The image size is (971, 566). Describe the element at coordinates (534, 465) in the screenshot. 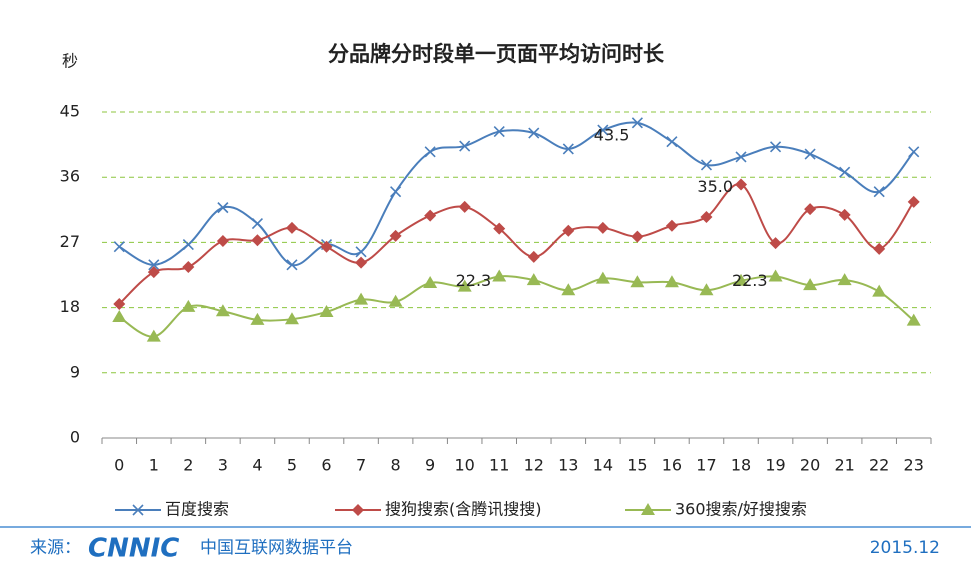

I see `x-tick-label: 12` at that location.